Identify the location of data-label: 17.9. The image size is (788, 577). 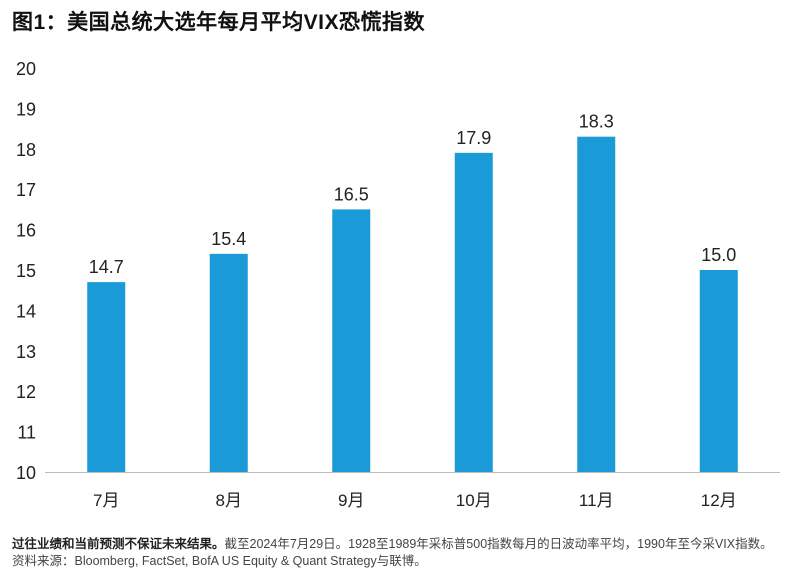
(473, 138).